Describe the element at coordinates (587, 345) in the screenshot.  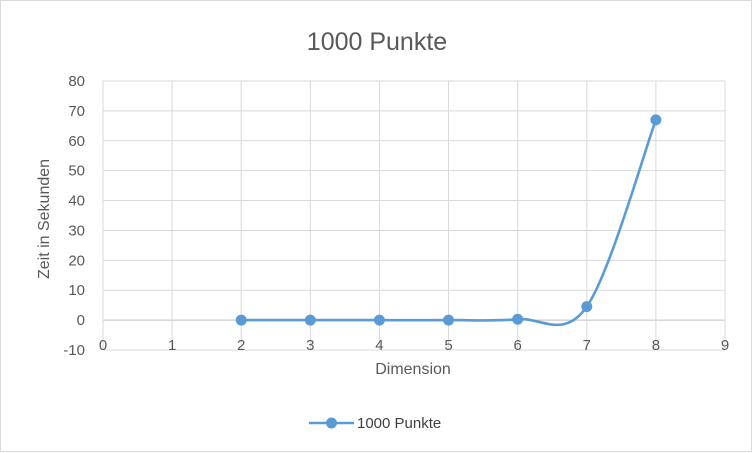
I see `x-tick-label: 7` at that location.